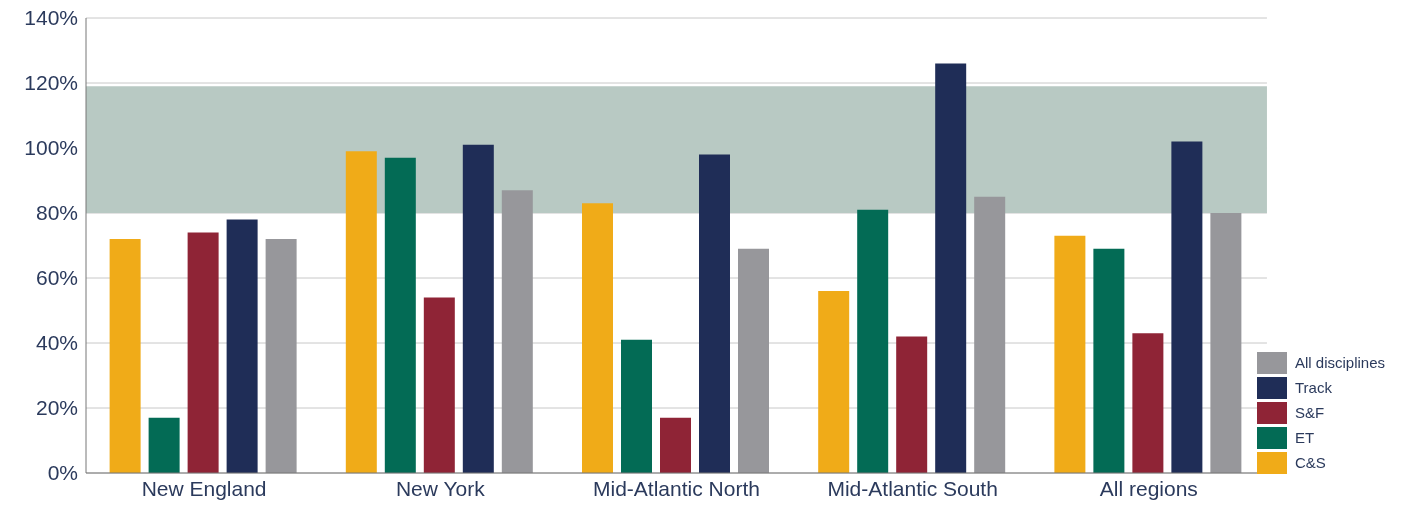  I want to click on y-tick-label: 80%, so click(56, 213).